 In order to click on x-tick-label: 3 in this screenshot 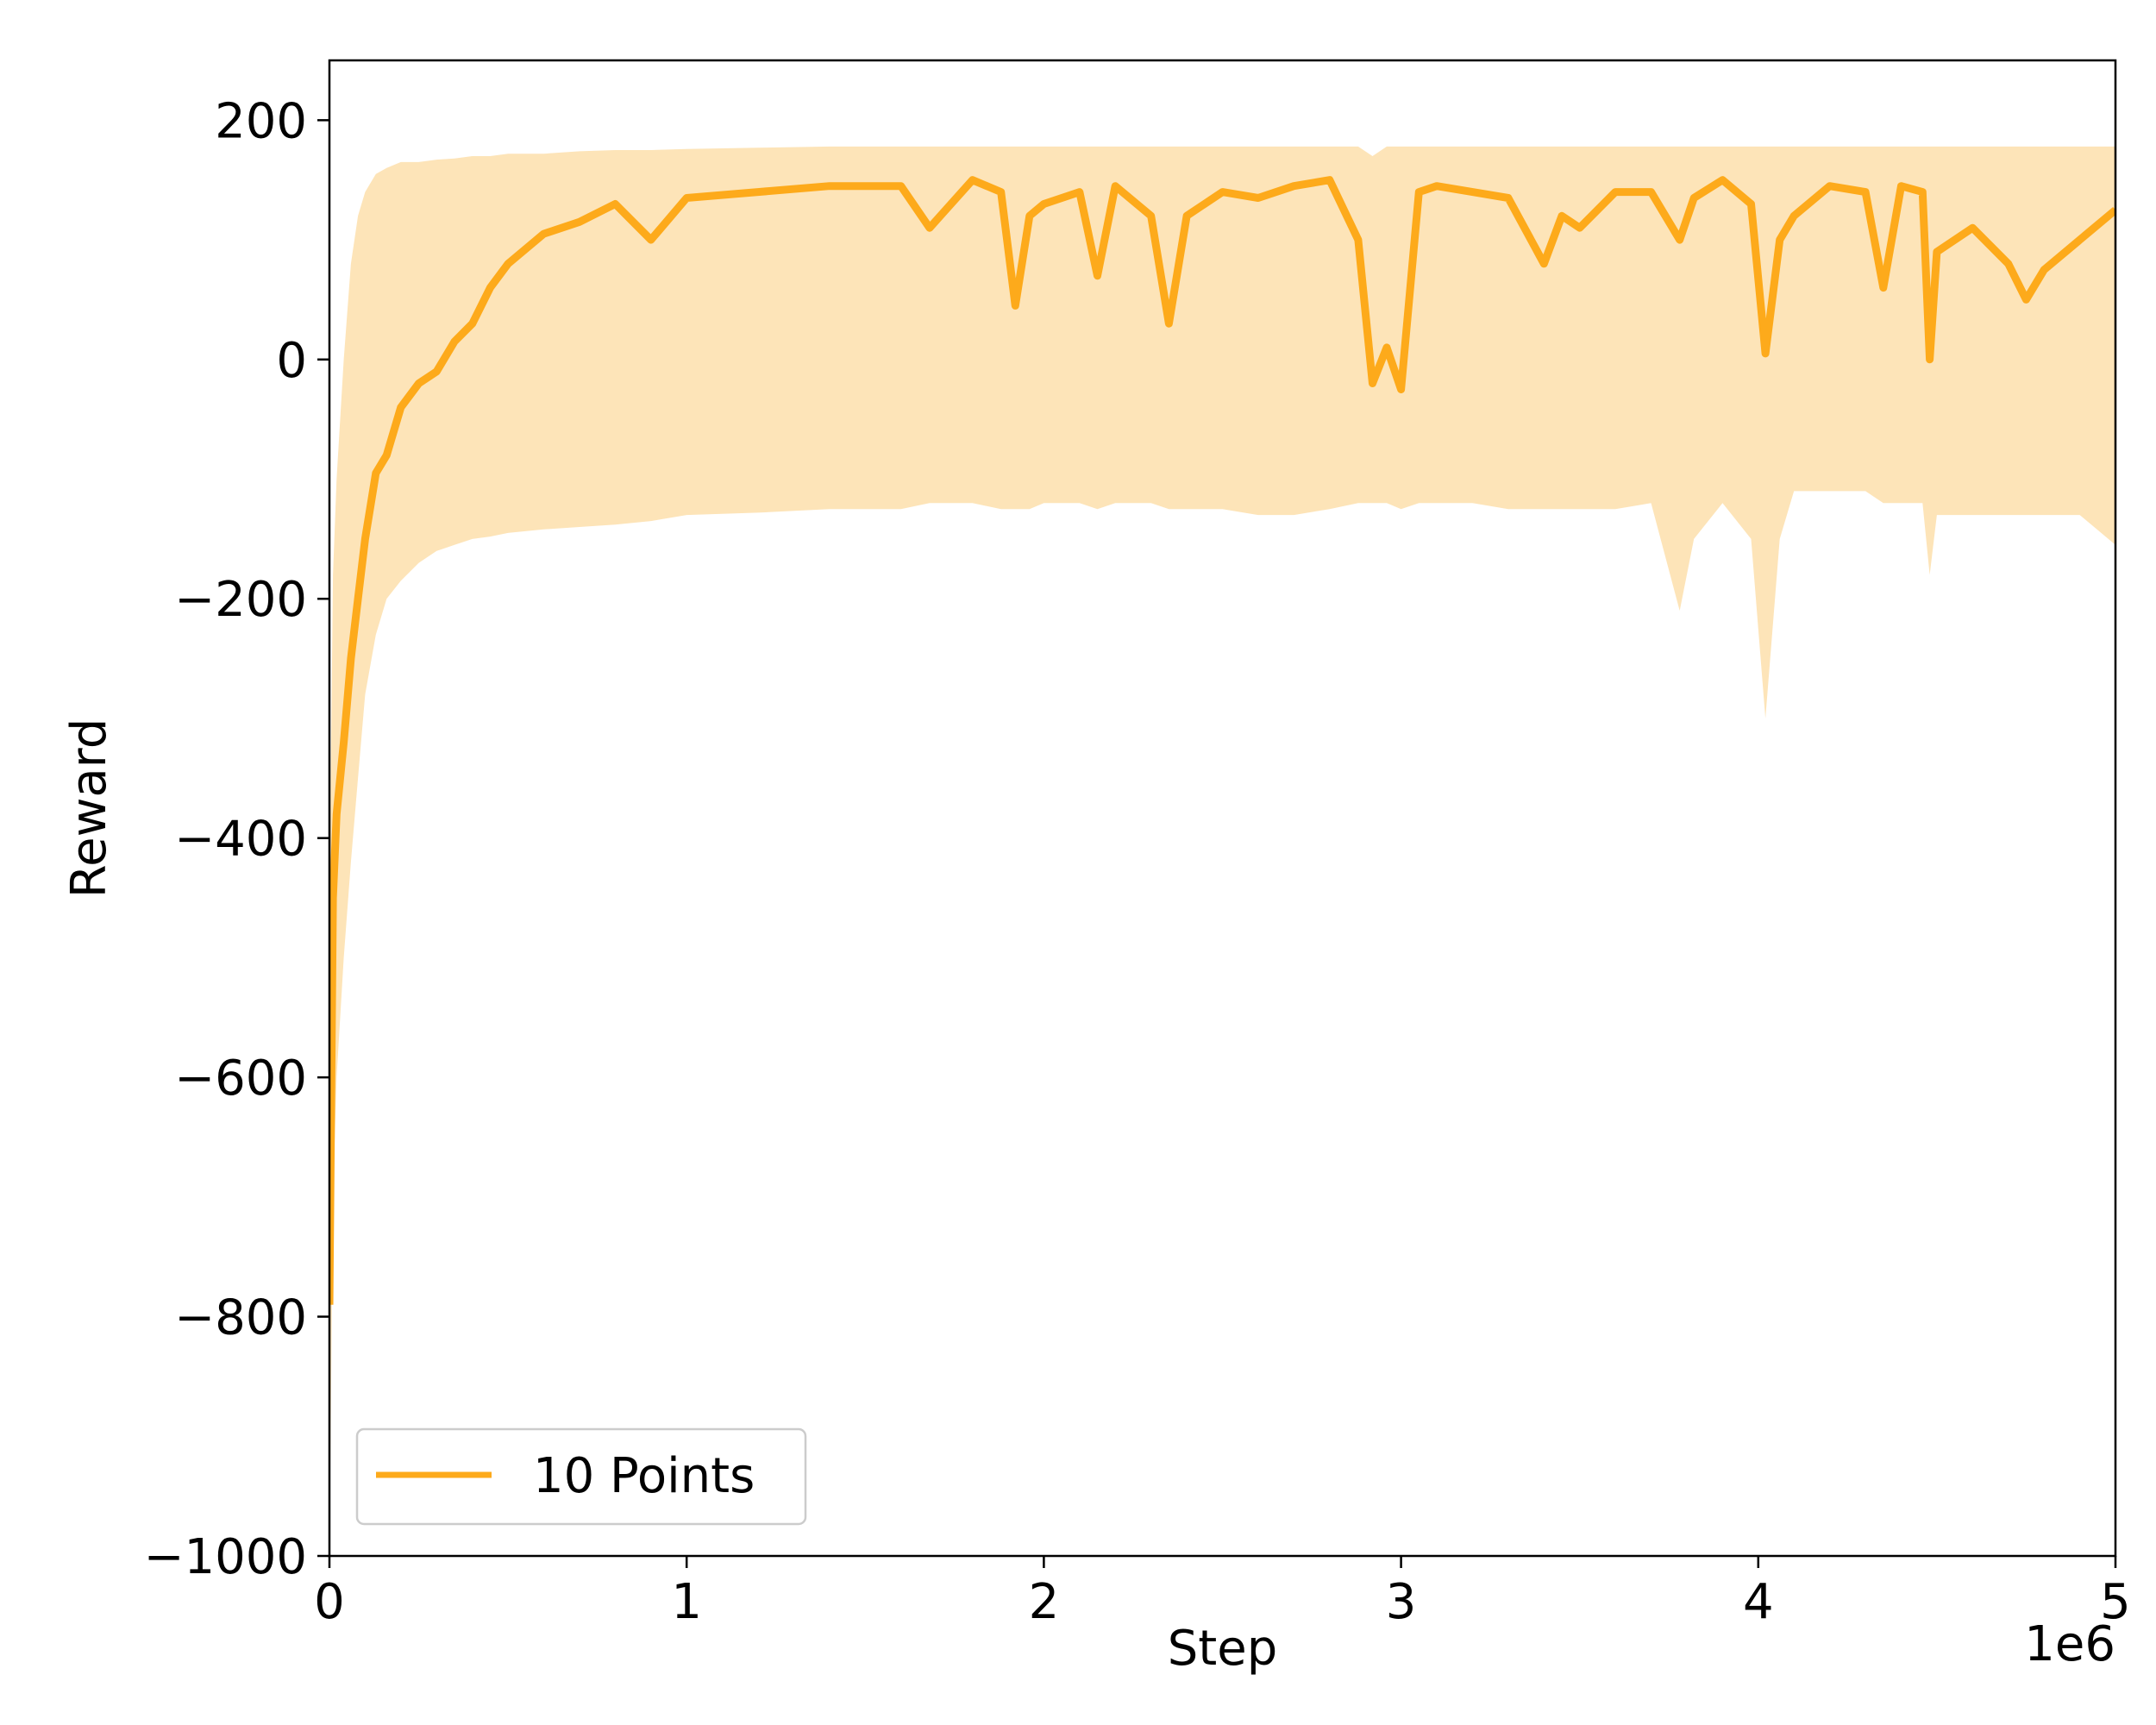, I will do `click(1401, 1602)`.